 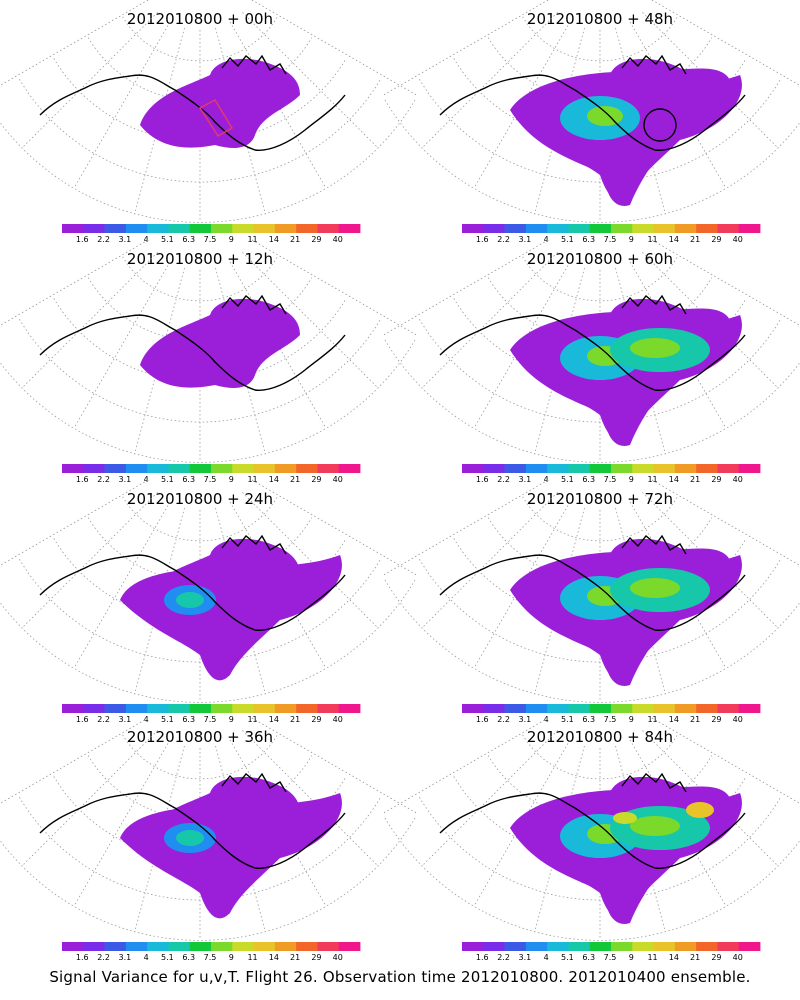 What do you see at coordinates (588, 957) in the screenshot?
I see `colorbar-label: 6.3` at bounding box center [588, 957].